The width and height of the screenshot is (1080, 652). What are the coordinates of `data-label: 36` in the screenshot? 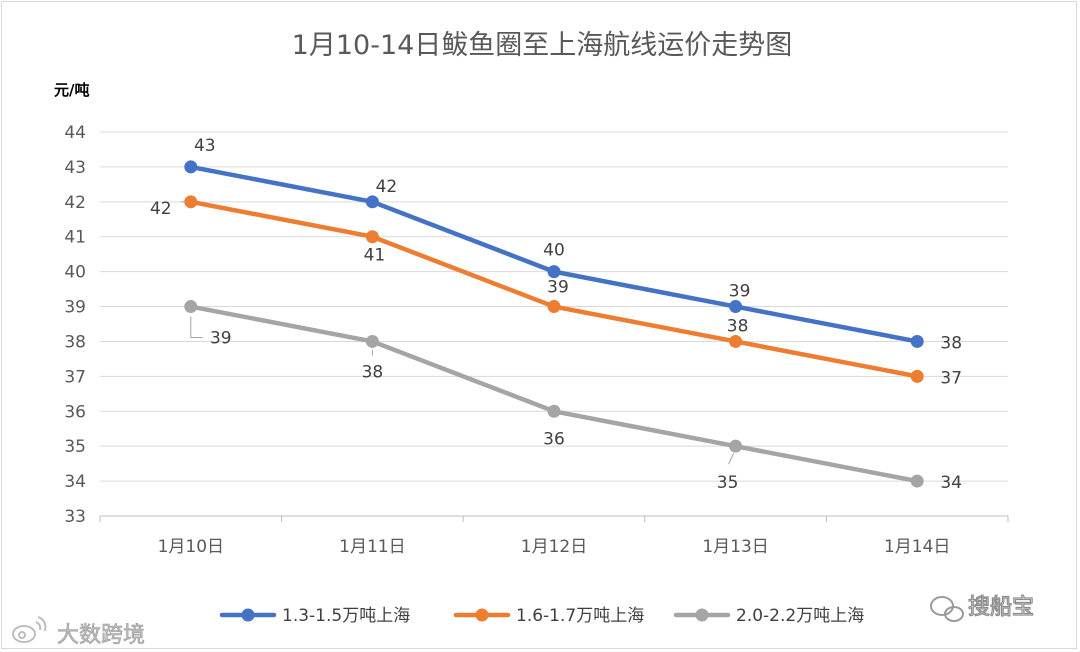 It's located at (554, 439).